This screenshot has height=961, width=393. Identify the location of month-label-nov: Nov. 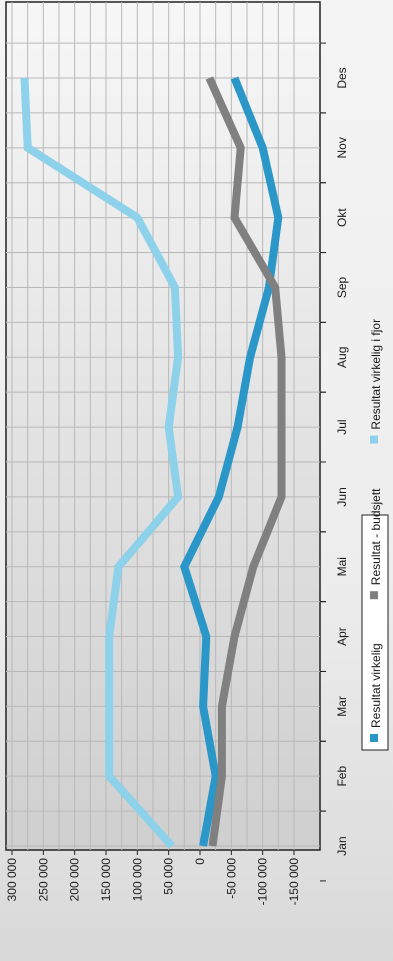
(342, 147).